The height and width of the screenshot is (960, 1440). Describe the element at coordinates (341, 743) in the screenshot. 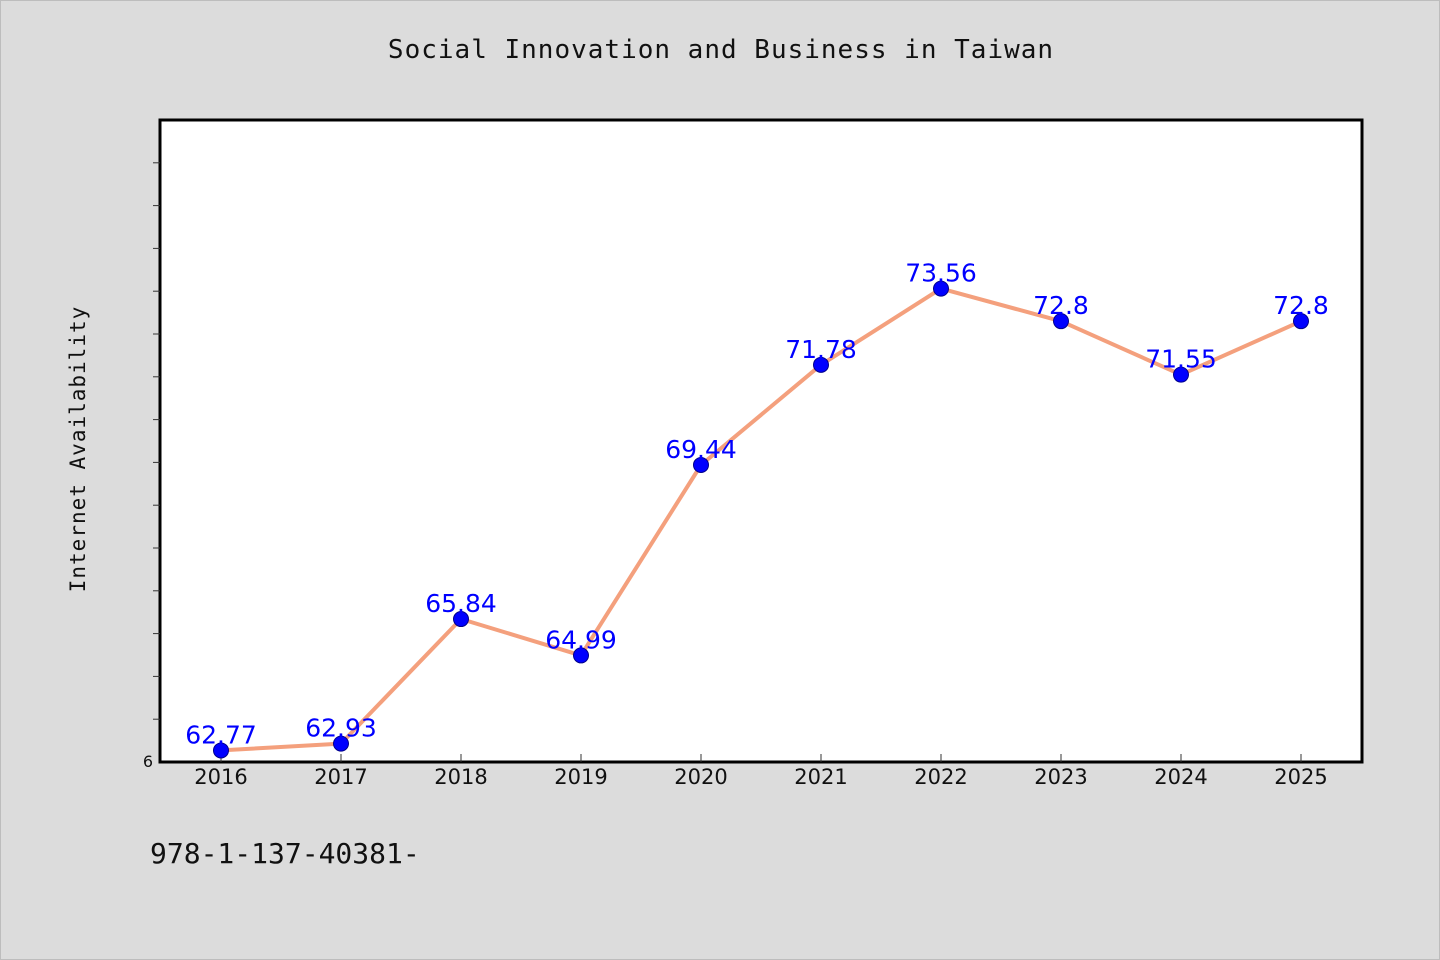

I see `data-point-2017` at that location.